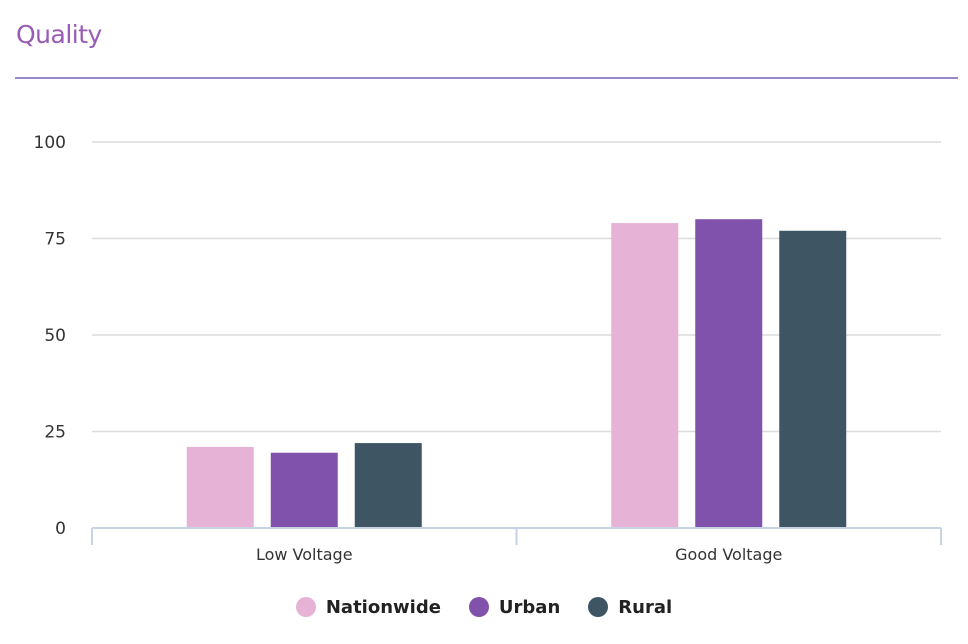 The height and width of the screenshot is (644, 968). I want to click on bar-rural-good-voltage, so click(813, 379).